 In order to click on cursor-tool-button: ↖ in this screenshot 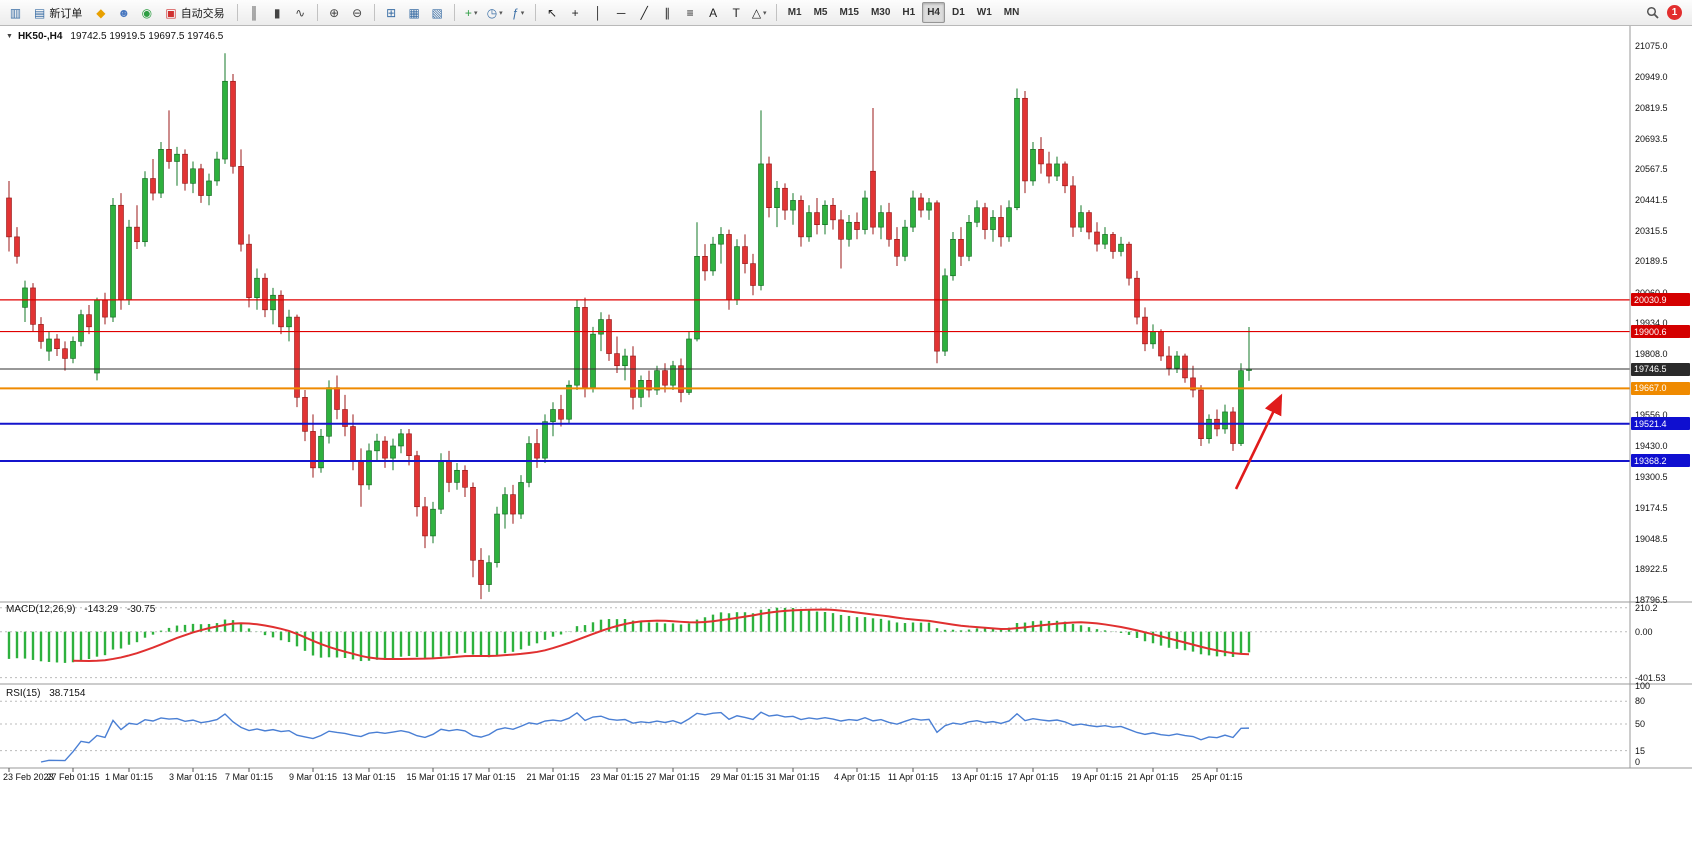, I will do `click(552, 12)`.